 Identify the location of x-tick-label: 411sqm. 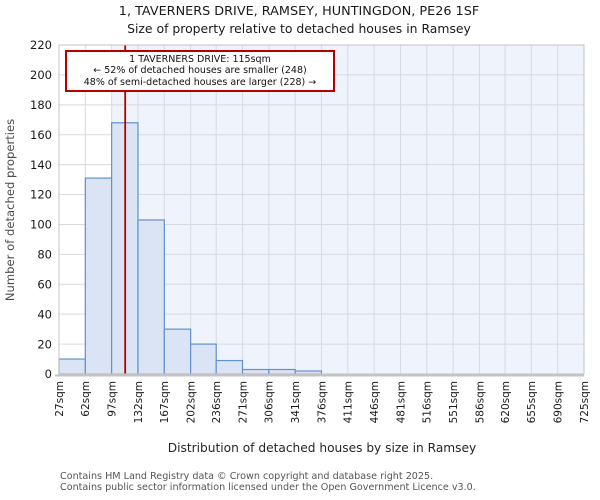
(349, 402).